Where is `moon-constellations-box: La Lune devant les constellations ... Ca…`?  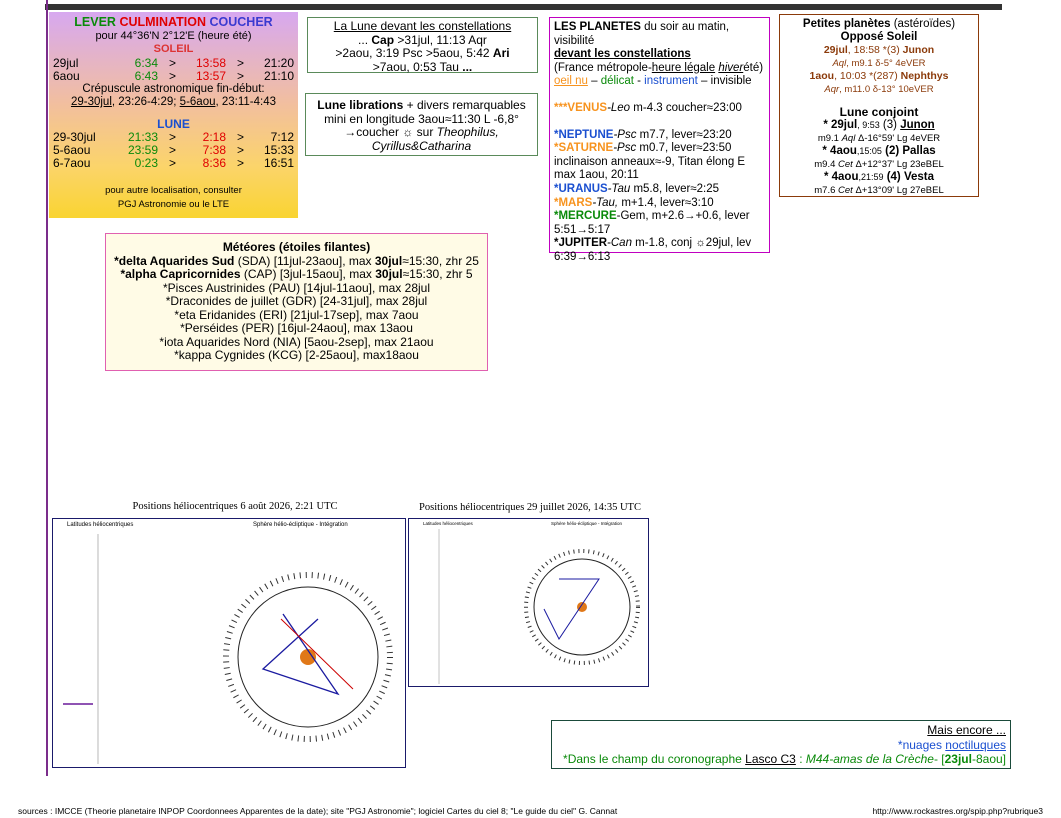
moon-constellations-box: La Lune devant les constellations ... Ca… is located at coordinates (422, 45).